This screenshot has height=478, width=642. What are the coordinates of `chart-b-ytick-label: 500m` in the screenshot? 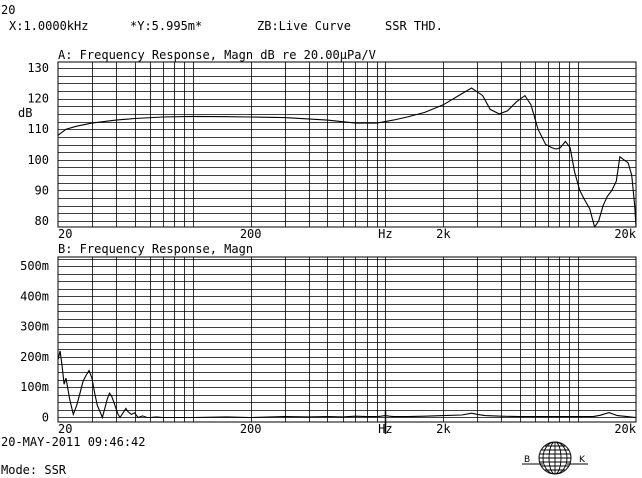 It's located at (34, 266).